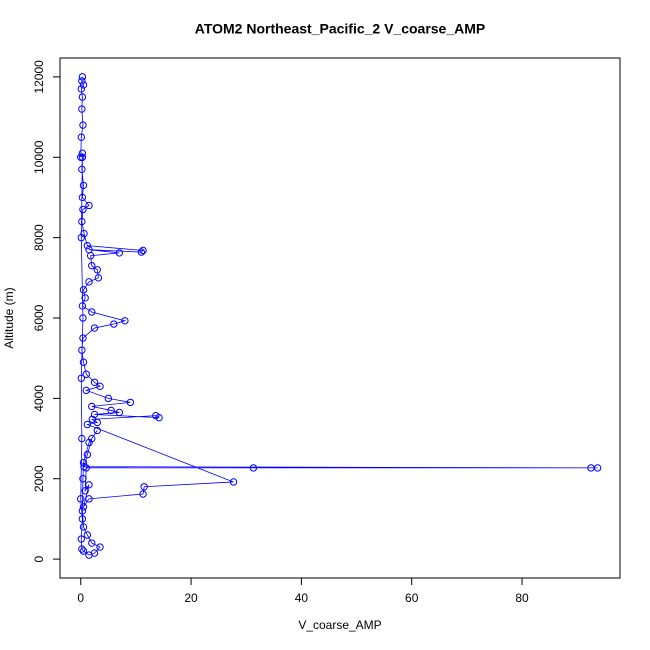  Describe the element at coordinates (340, 29) in the screenshot. I see `chart-title: ATOM2 Northeast_Pacific_2 V_coarse_AMP` at that location.